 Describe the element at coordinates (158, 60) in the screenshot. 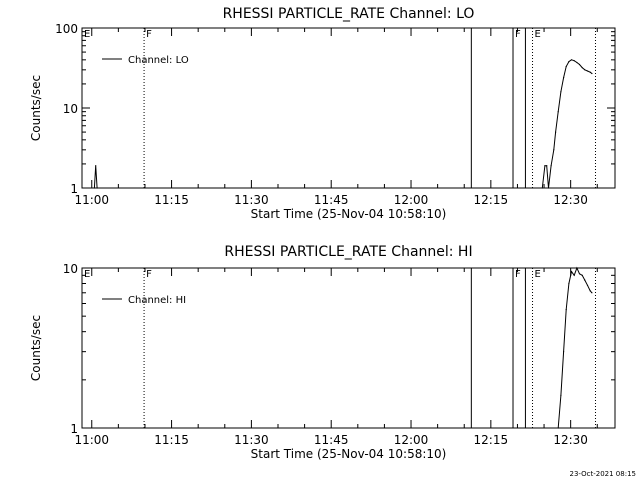

I see `legend-entry: Channel: LO` at that location.